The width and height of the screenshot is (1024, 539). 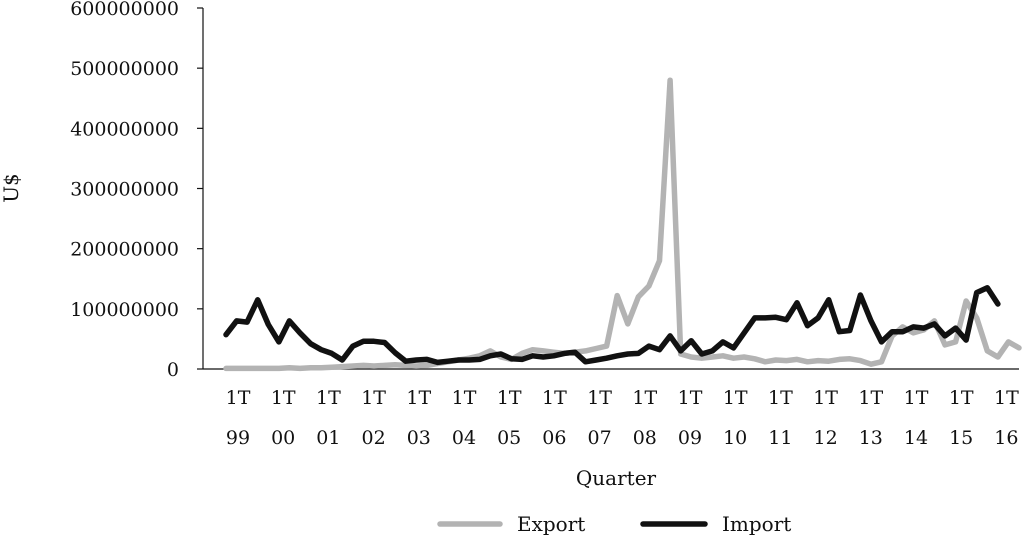 I want to click on y-tick-label: 500000000, so click(x=124, y=69).